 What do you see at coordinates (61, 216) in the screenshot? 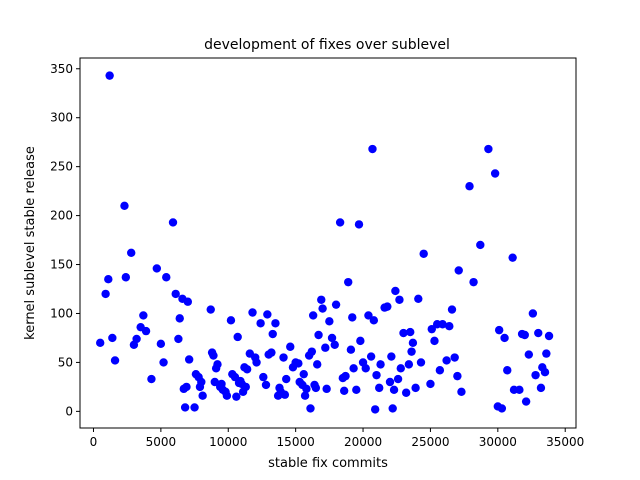
I see `y-tick-label: 200` at bounding box center [61, 216].